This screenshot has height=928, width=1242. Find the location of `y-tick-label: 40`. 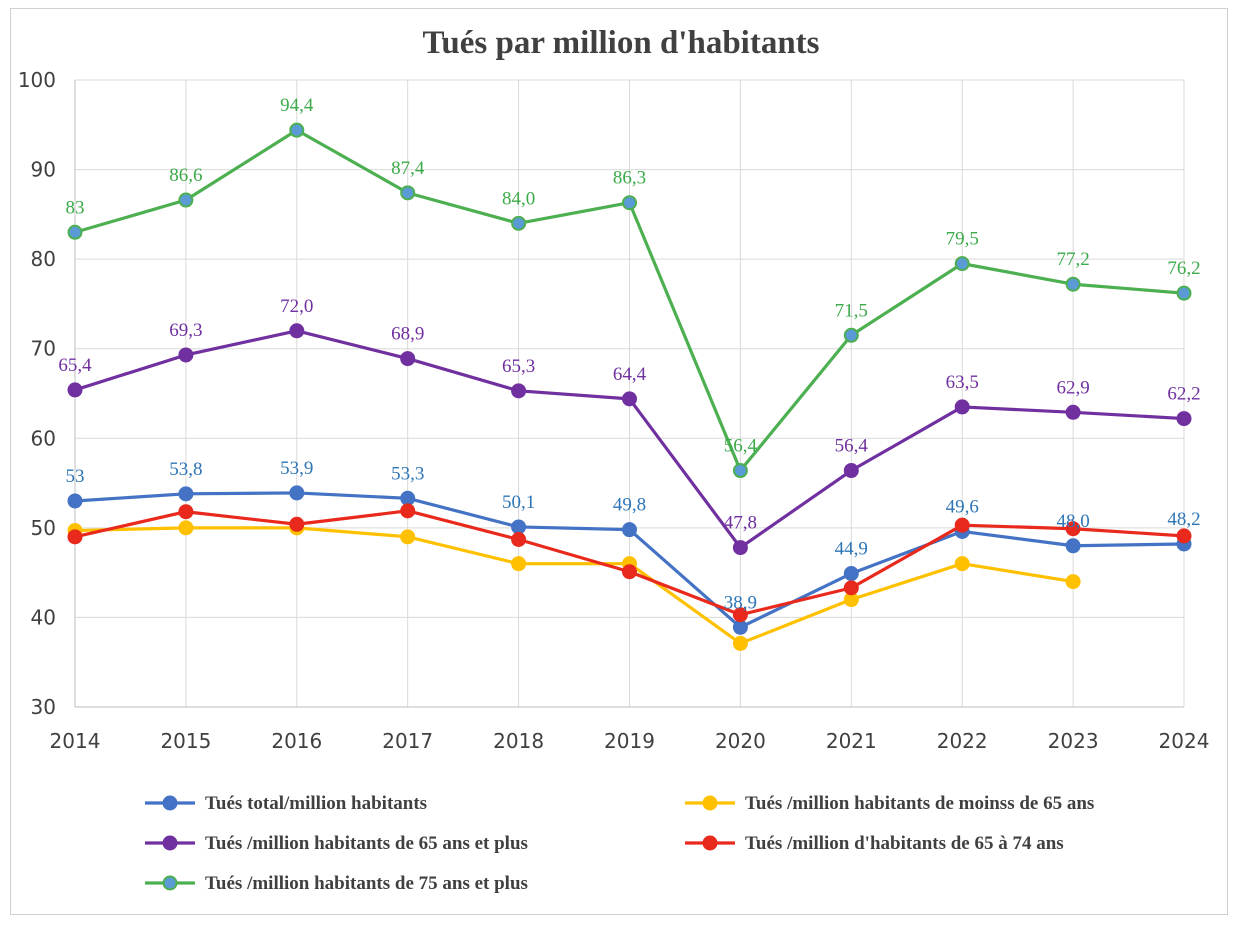

y-tick-label: 40 is located at coordinates (43, 617).